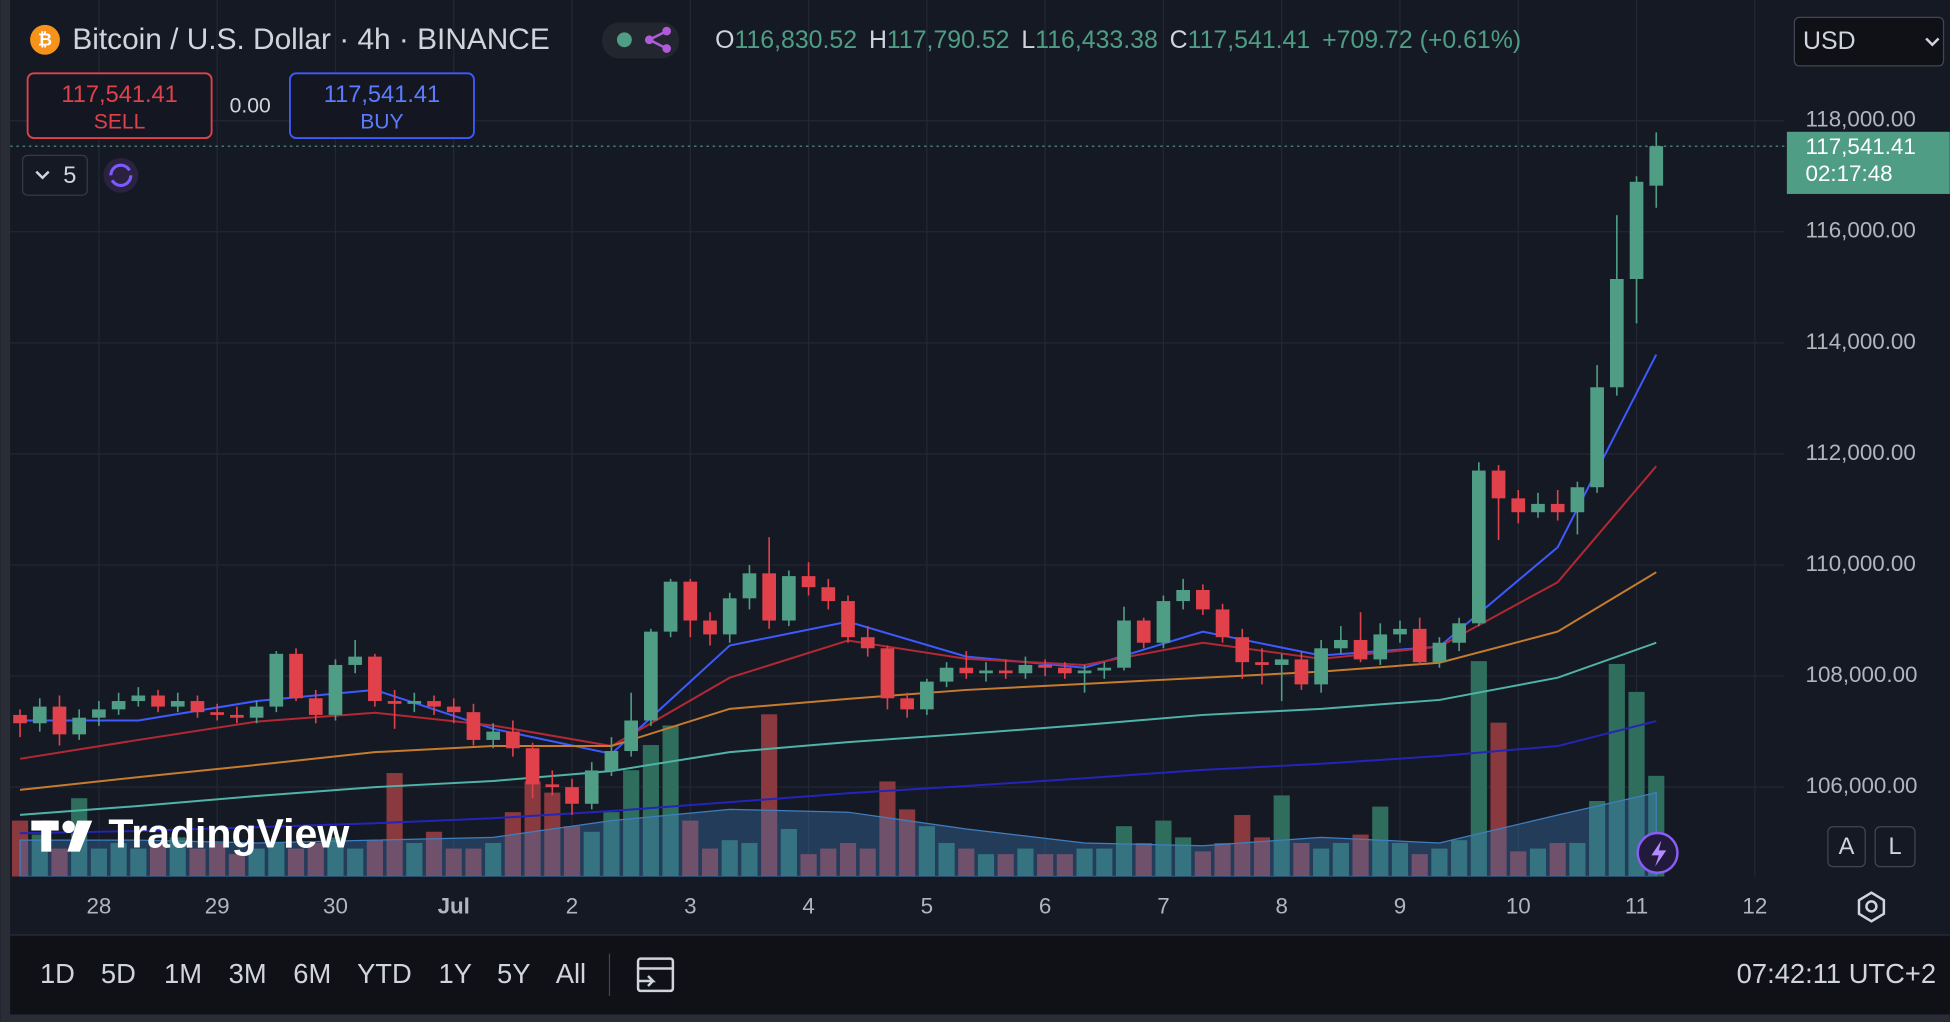 The image size is (1950, 1022). I want to click on x-tick-label: 5, so click(927, 906).